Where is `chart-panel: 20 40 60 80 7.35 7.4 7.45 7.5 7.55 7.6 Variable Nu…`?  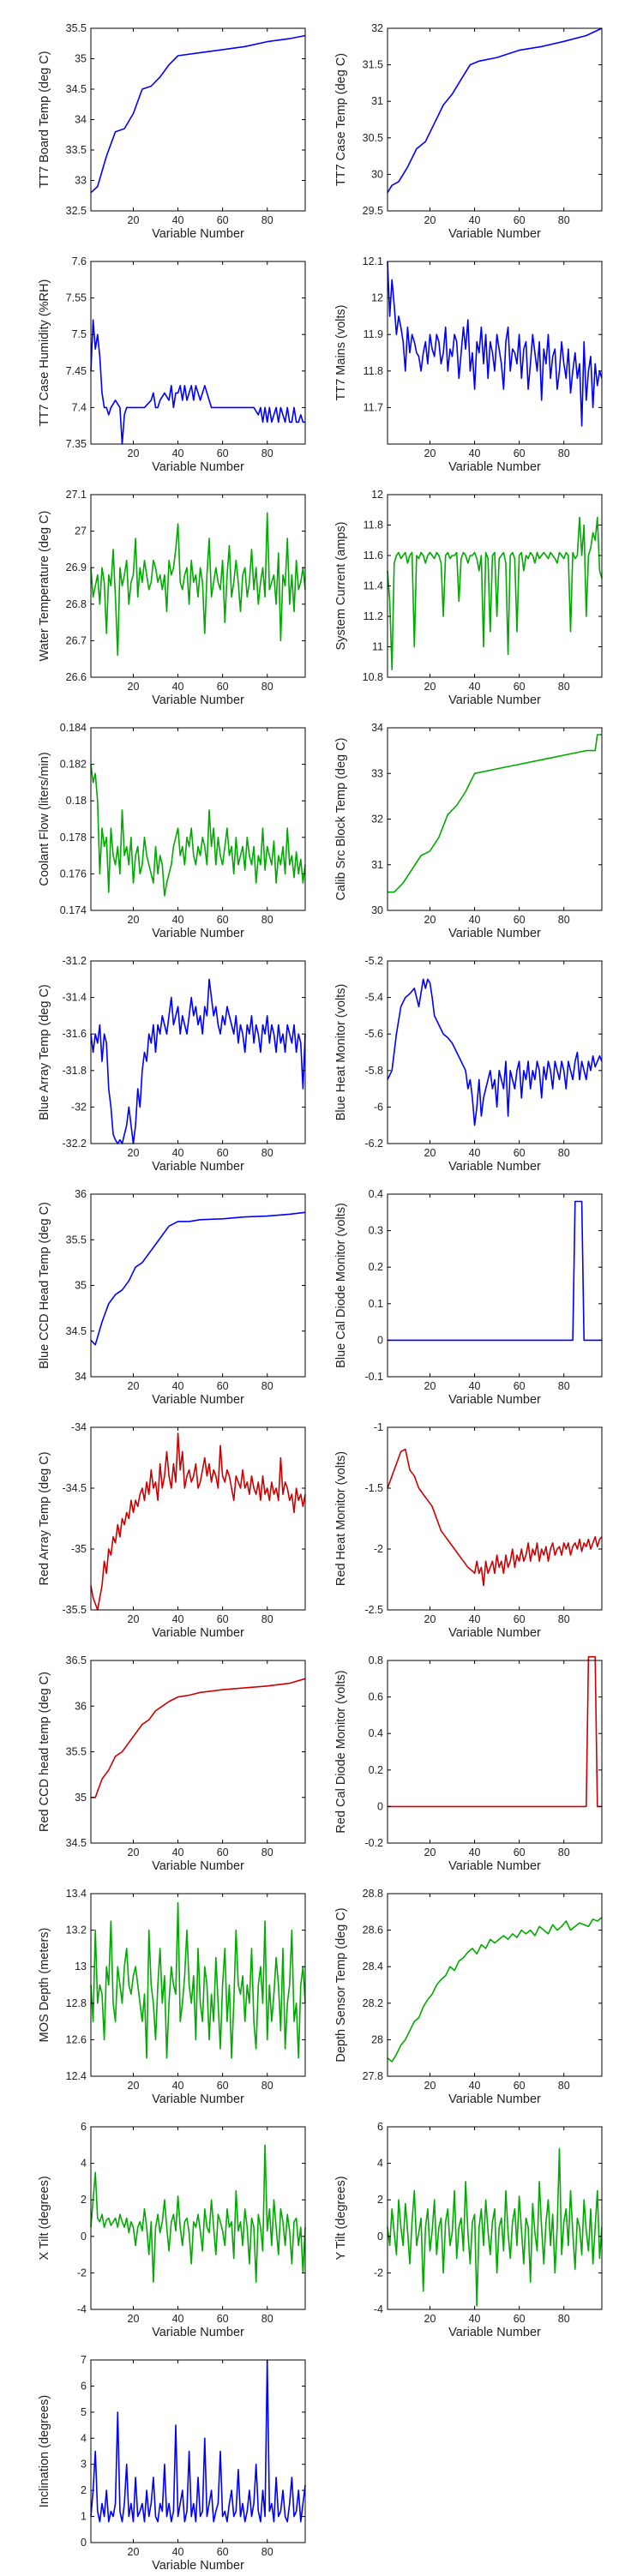 chart-panel: 20 40 60 80 7.35 7.4 7.45 7.5 7.55 7.6 Variable Nu… is located at coordinates (172, 364).